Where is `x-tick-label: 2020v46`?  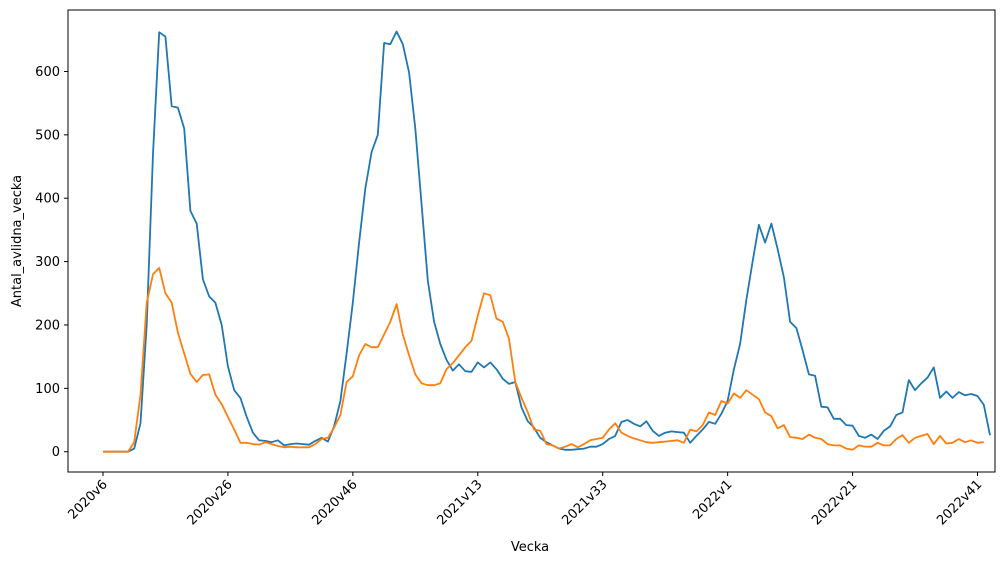
x-tick-label: 2020v46 is located at coordinates (335, 502).